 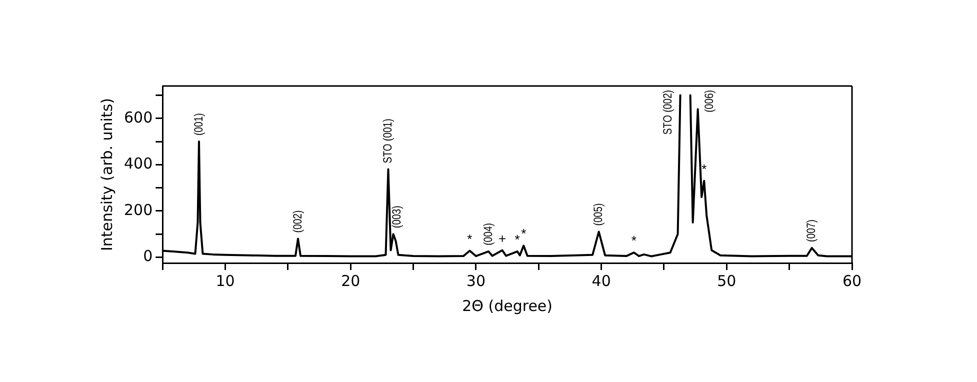 What do you see at coordinates (502, 238) in the screenshot?
I see `annotation: +` at bounding box center [502, 238].